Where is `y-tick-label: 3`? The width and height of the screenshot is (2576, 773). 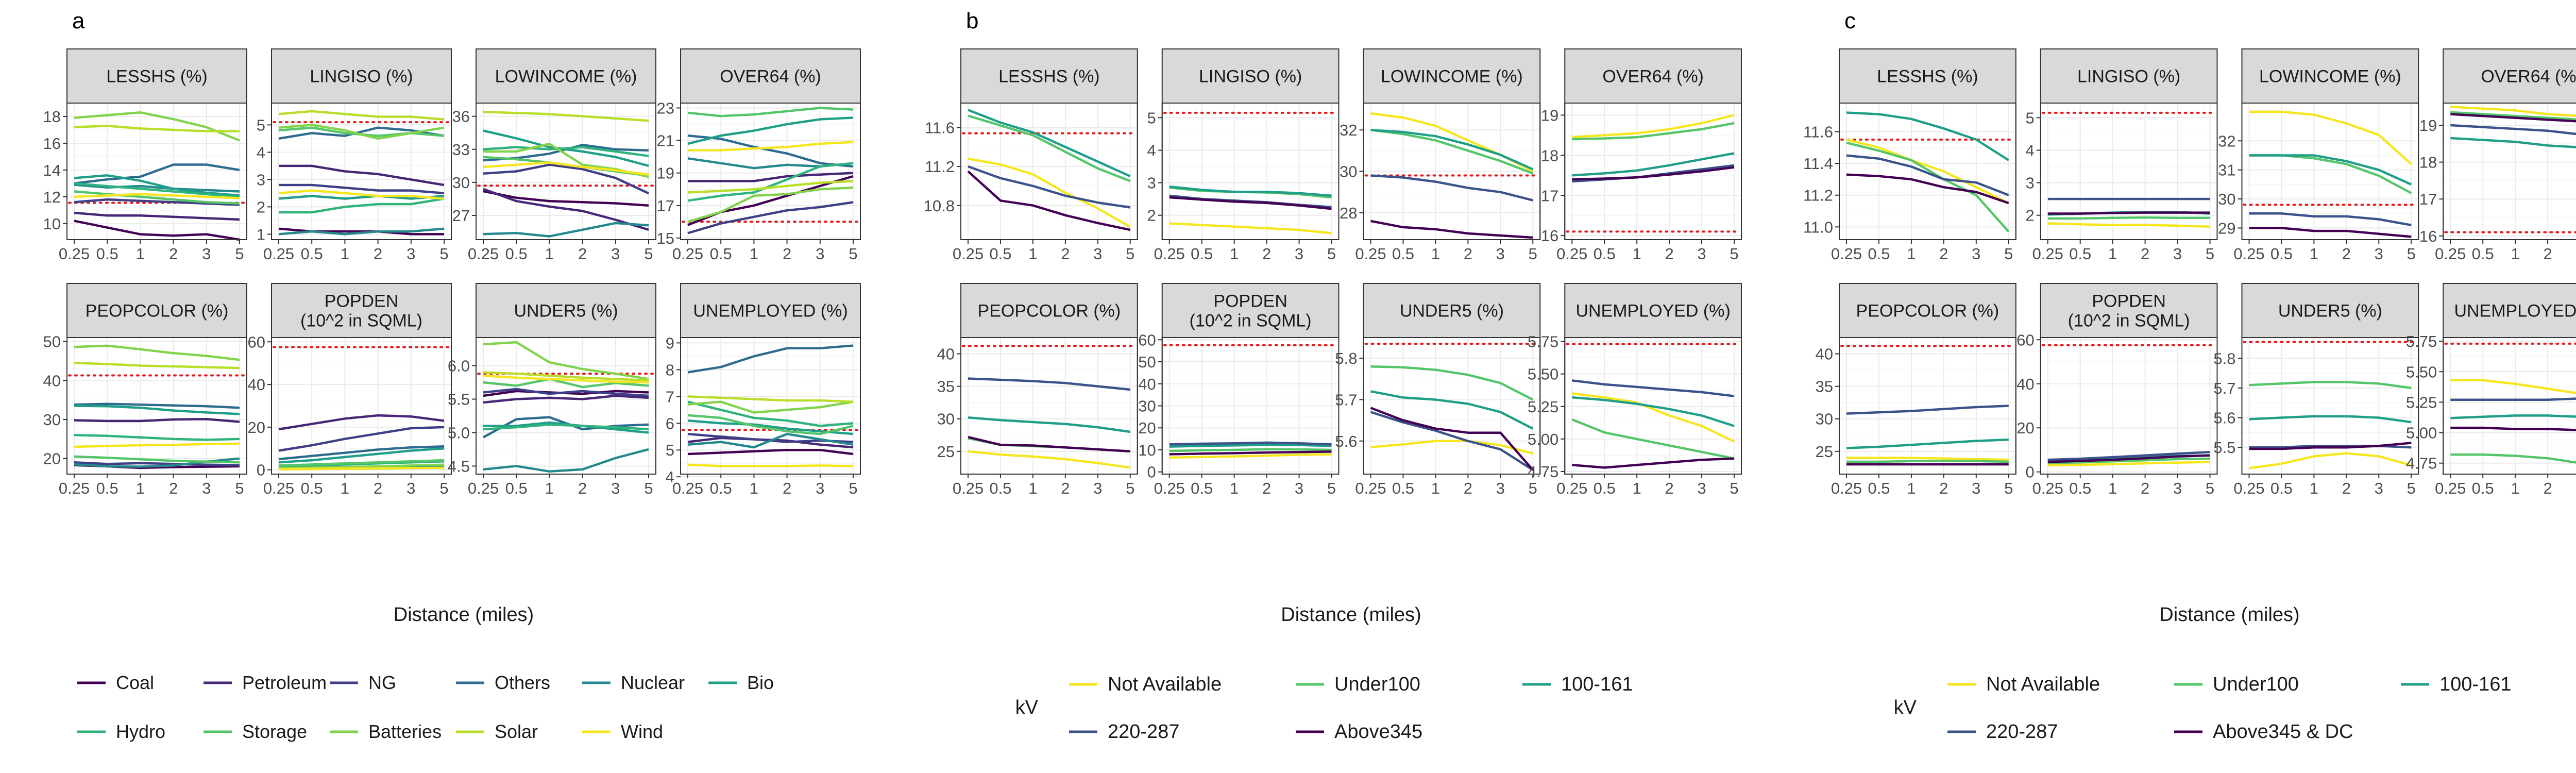 y-tick-label: 3 is located at coordinates (2030, 183).